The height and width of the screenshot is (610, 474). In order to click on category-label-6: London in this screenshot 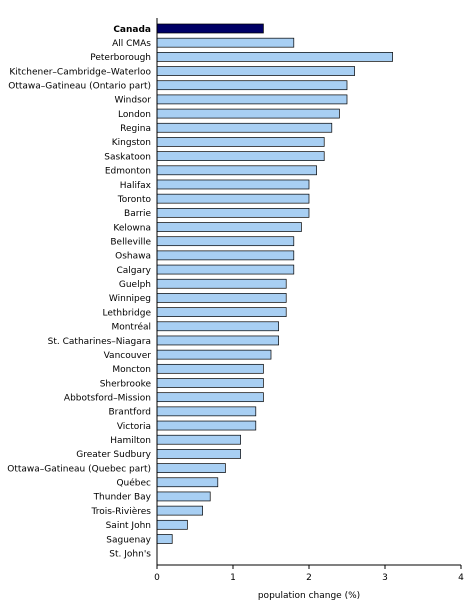, I will do `click(134, 115)`.